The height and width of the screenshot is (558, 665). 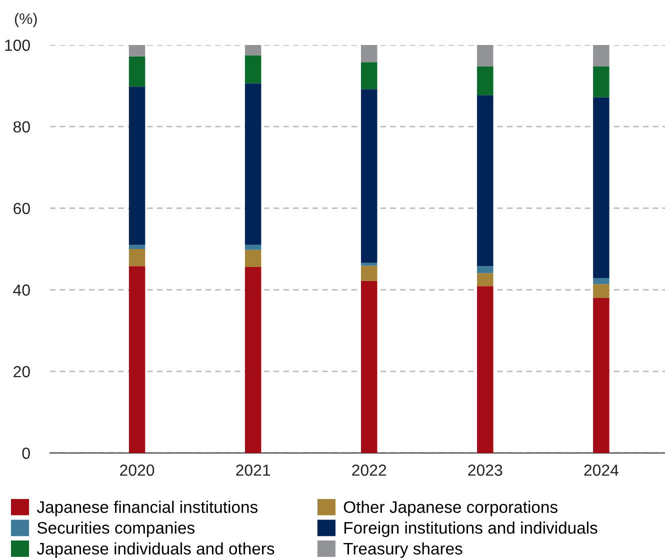 I want to click on x-tick-label: 2022, so click(x=369, y=470).